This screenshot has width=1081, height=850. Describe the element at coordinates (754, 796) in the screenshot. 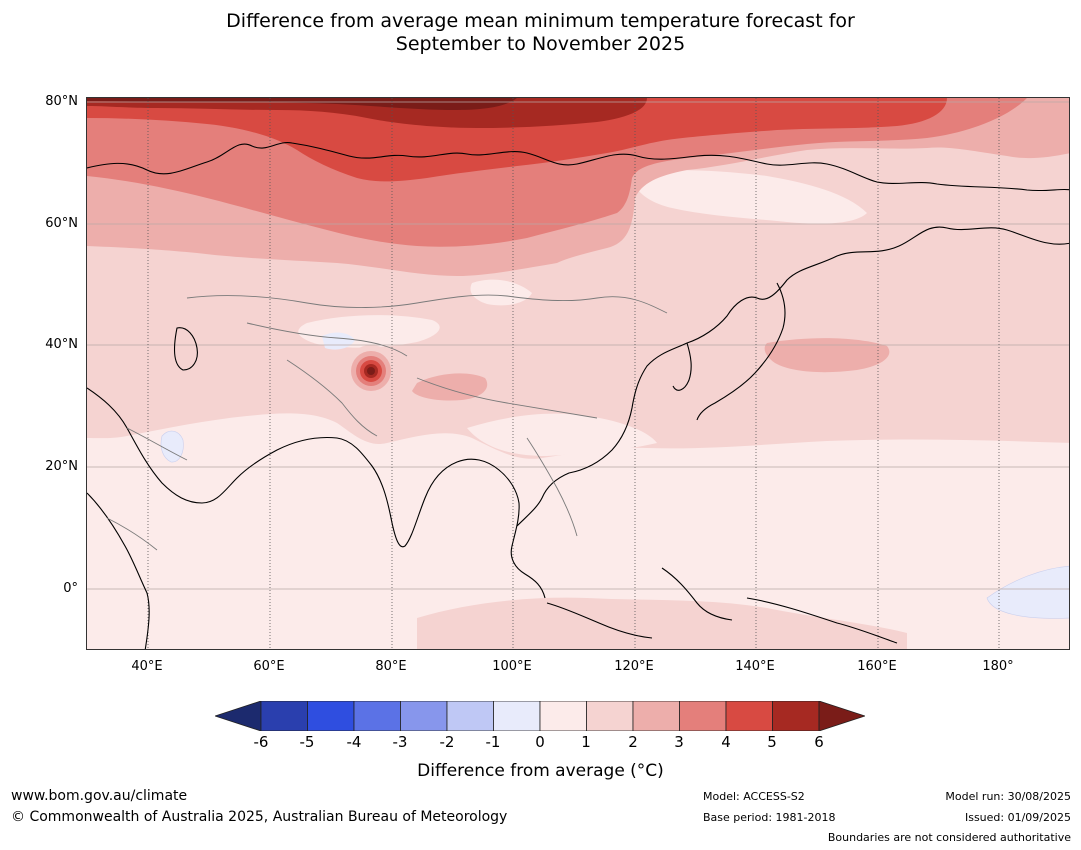

I see `model-name: Model: ACCESS-S2` at that location.